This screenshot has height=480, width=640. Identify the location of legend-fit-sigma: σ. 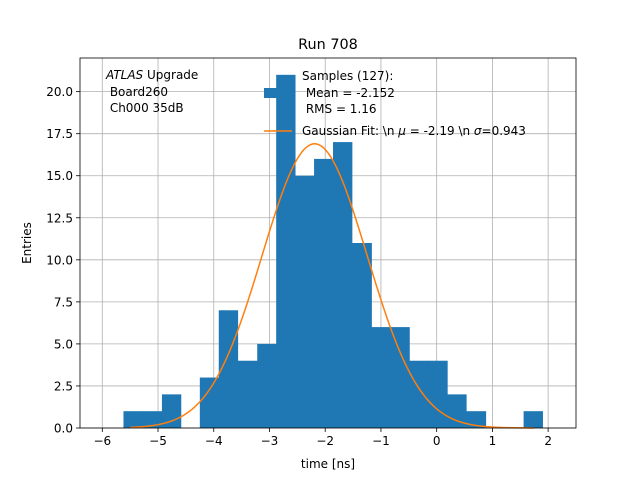
(478, 131).